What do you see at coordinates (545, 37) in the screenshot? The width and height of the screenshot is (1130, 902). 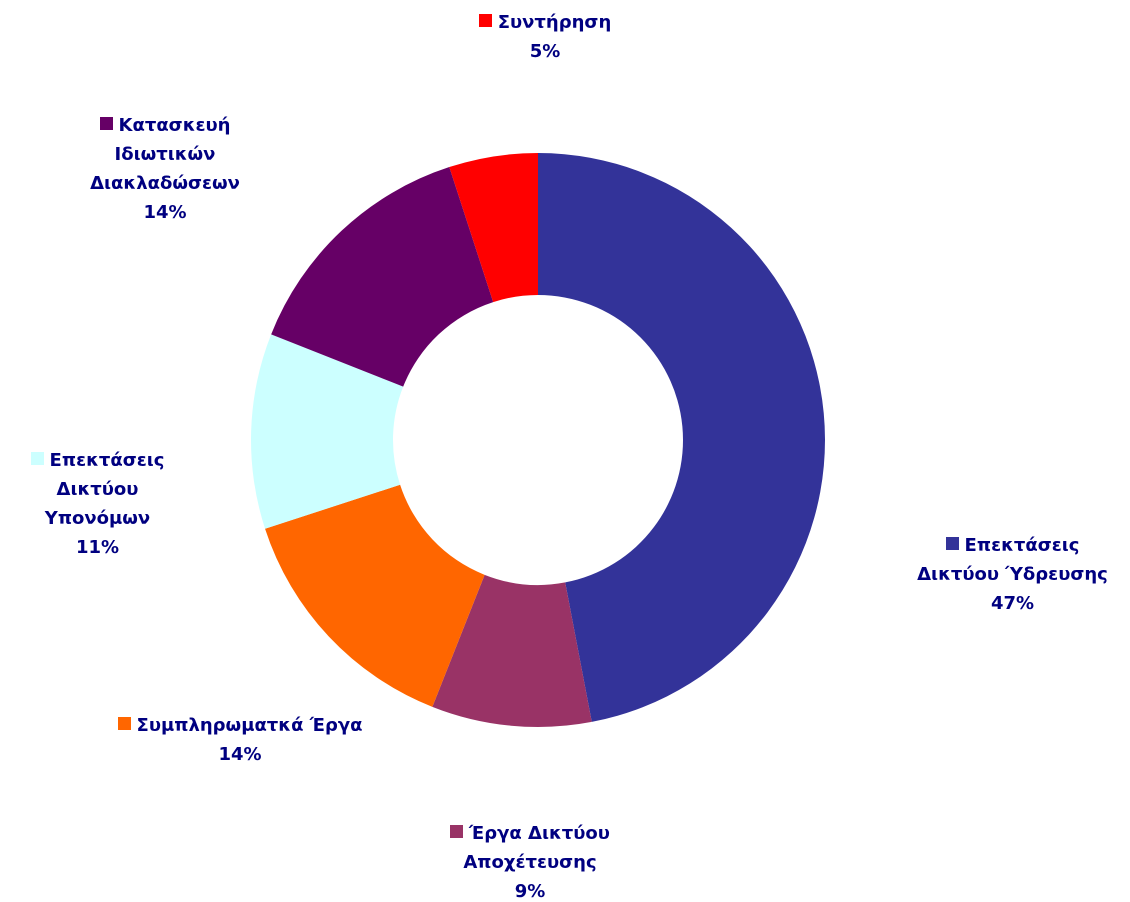 I see `data-label: Συντήρηση 5%` at bounding box center [545, 37].